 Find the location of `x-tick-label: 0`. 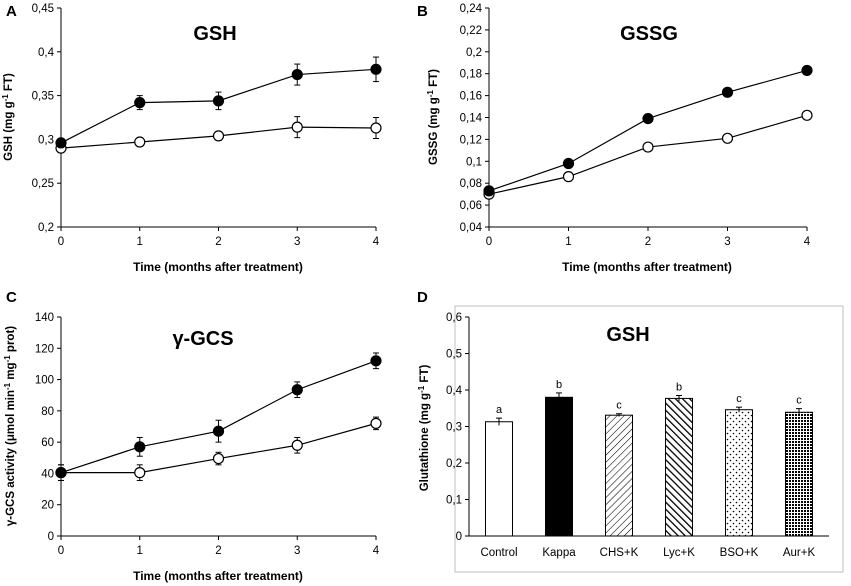

x-tick-label: 0 is located at coordinates (61, 551).